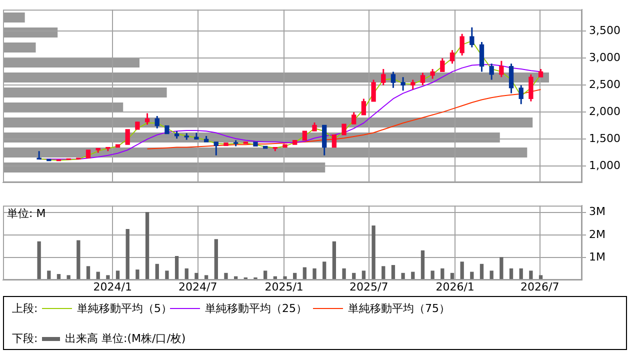 The width and height of the screenshot is (638, 362). What do you see at coordinates (25, 338) in the screenshot?
I see `legend-title: 下段:` at bounding box center [25, 338].